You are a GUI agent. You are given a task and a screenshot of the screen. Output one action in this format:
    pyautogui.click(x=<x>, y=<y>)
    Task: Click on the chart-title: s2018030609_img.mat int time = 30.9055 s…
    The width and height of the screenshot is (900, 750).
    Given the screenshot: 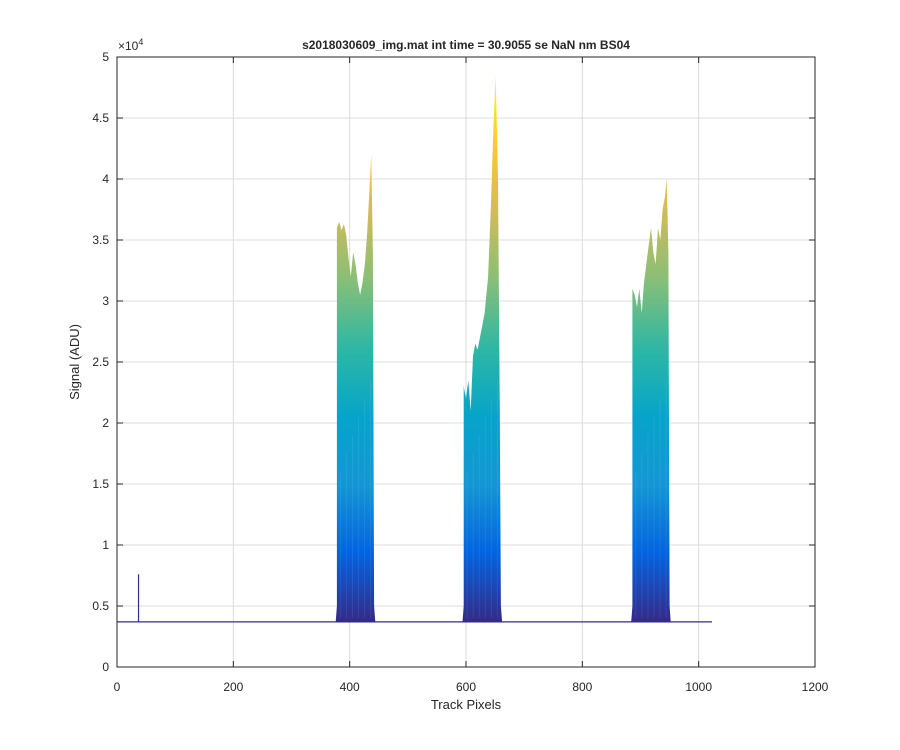 What is the action you would take?
    pyautogui.click(x=466, y=45)
    